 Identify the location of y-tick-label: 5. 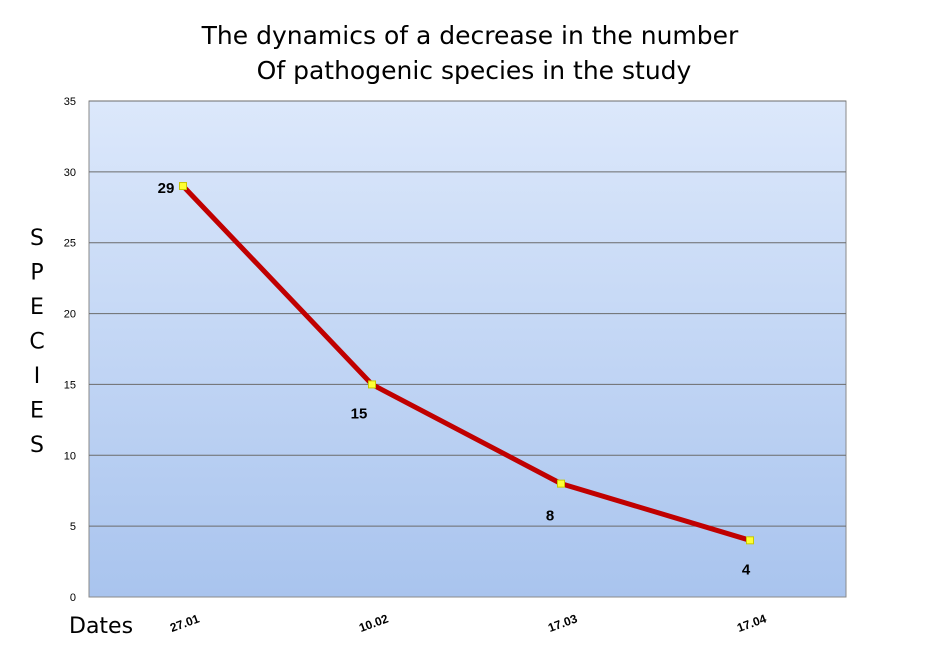
(73, 527).